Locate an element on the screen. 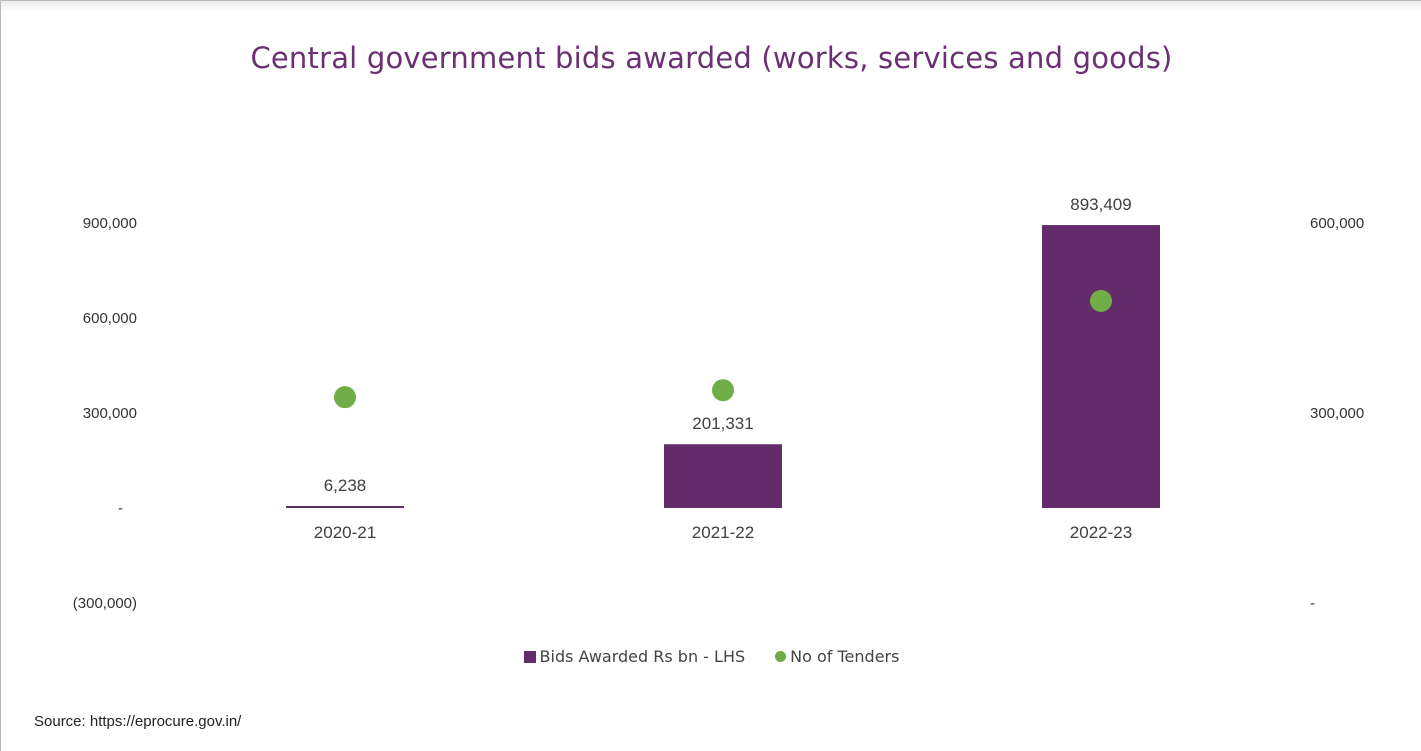 The height and width of the screenshot is (751, 1421). y-left-tick-label: 900,000 is located at coordinates (110, 223).